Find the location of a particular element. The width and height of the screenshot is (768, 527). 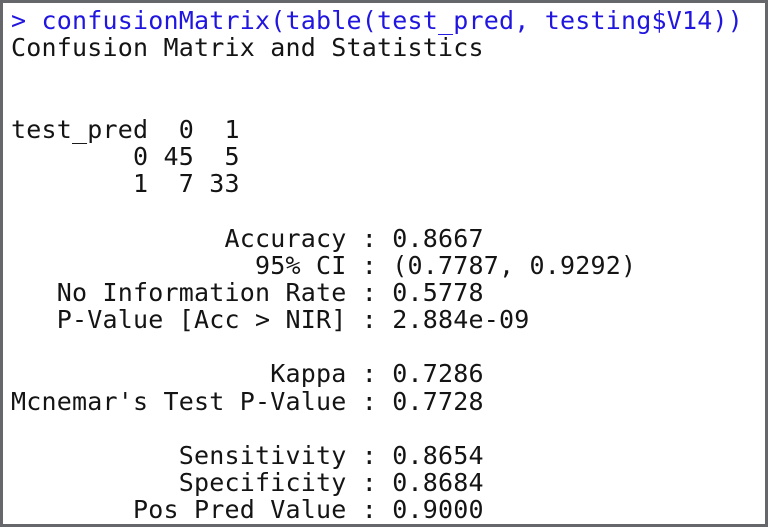

stat-pos-pred-value: Pos Pred Value : 0.9000 is located at coordinates (247, 510).